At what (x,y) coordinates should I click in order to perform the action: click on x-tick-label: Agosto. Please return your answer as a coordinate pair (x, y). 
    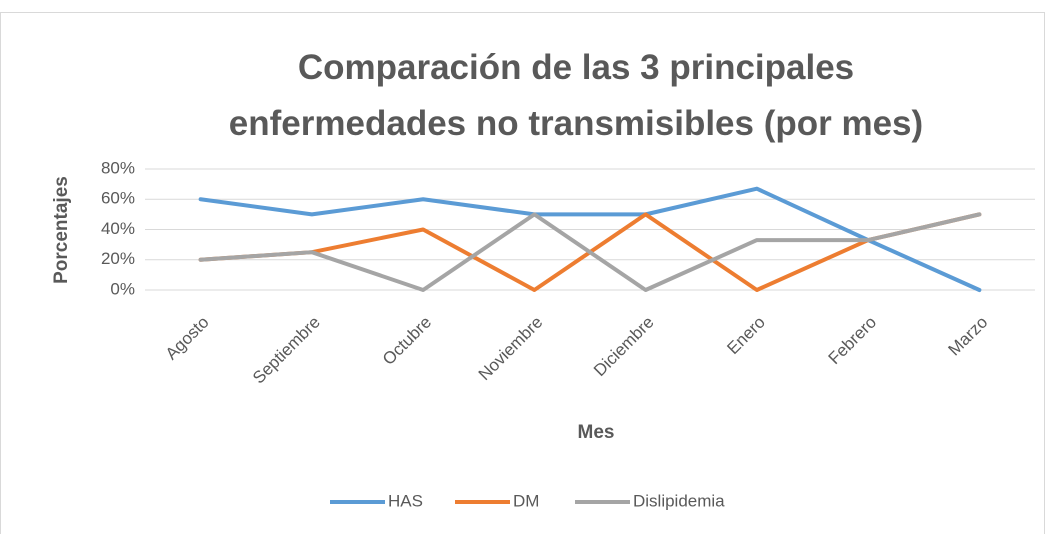
    Looking at the image, I should click on (187, 338).